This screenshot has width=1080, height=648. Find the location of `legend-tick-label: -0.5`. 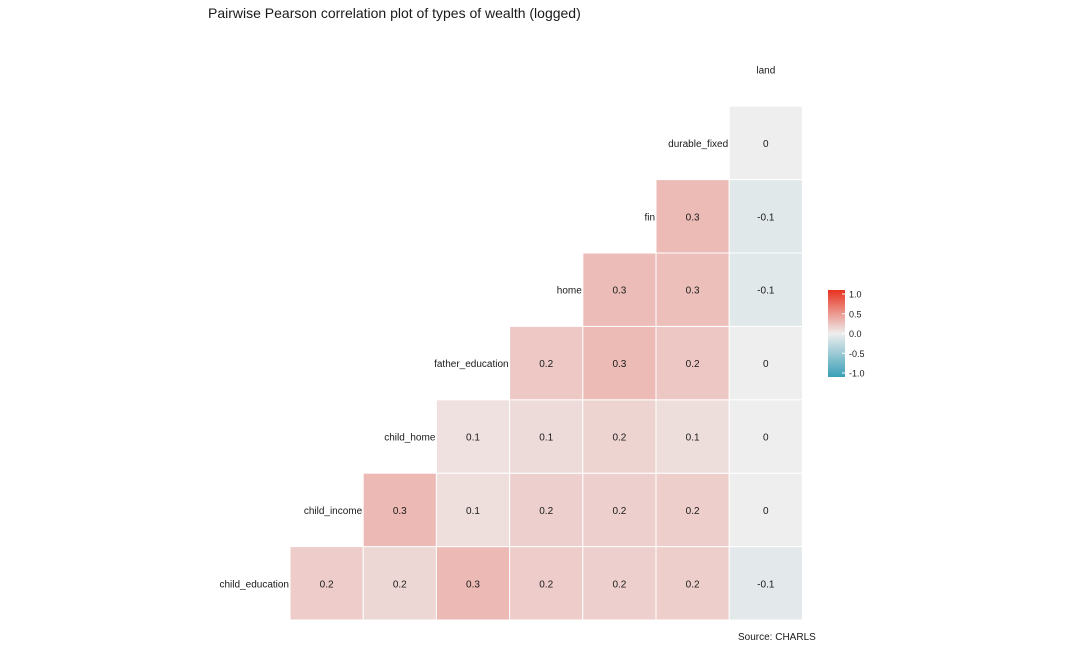

legend-tick-label: -0.5 is located at coordinates (857, 354).